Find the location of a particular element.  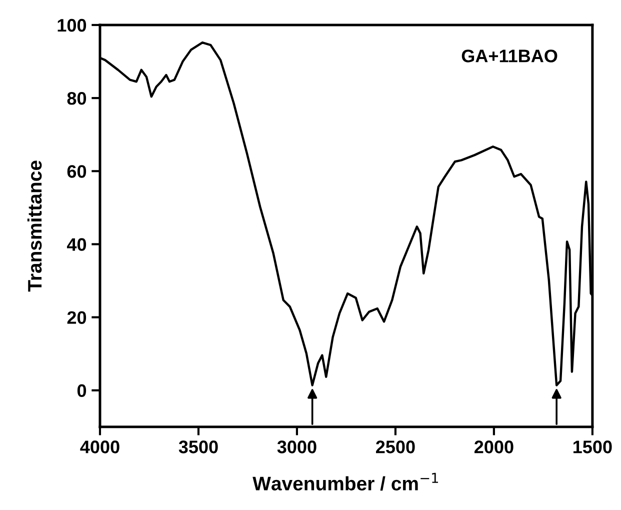

y-tick-label: 80 is located at coordinates (76, 98).